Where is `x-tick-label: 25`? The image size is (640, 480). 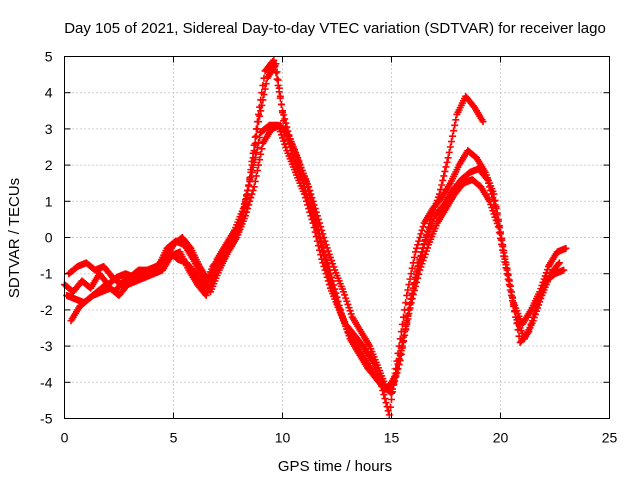
x-tick-label: 25 is located at coordinates (610, 438).